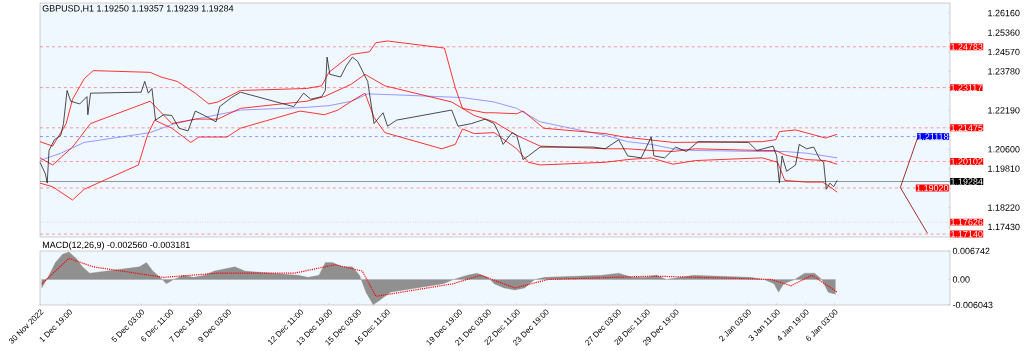 The width and height of the screenshot is (1024, 351). What do you see at coordinates (1004, 207) in the screenshot?
I see `y-tick-label: 1.18220` at bounding box center [1004, 207].